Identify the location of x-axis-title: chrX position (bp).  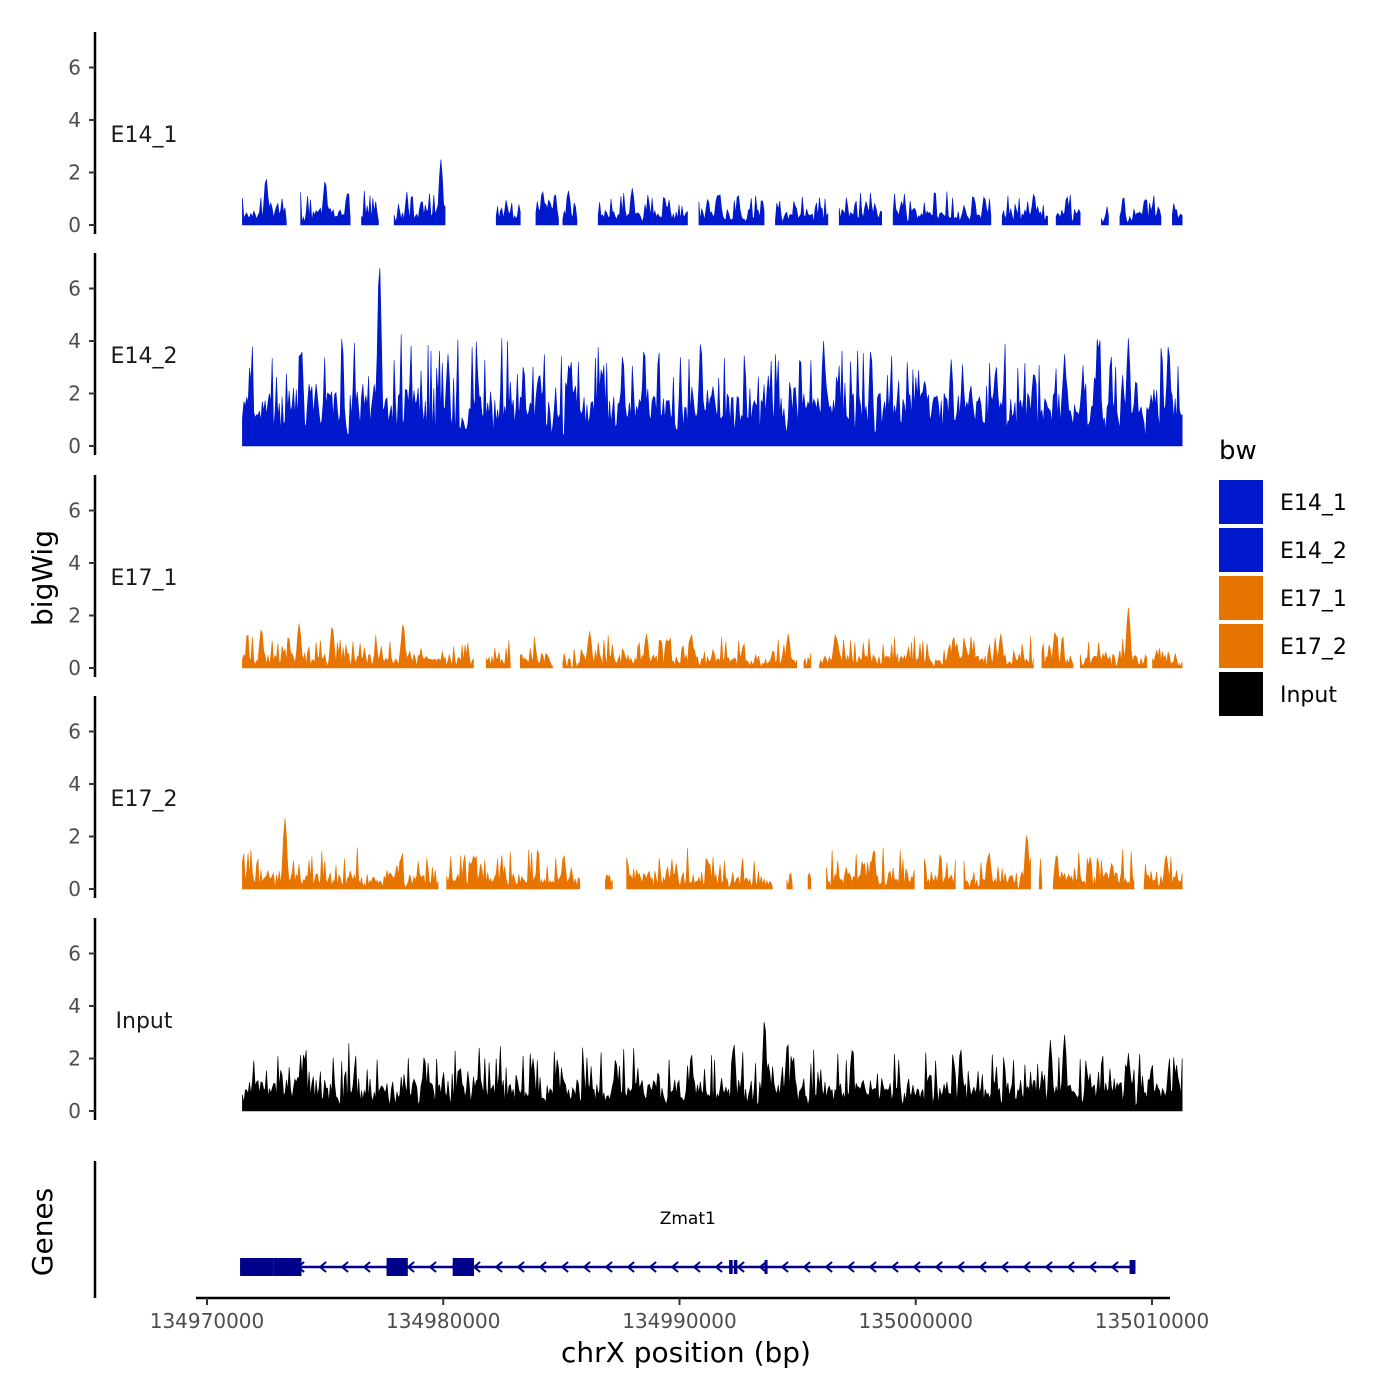
(686, 1352).